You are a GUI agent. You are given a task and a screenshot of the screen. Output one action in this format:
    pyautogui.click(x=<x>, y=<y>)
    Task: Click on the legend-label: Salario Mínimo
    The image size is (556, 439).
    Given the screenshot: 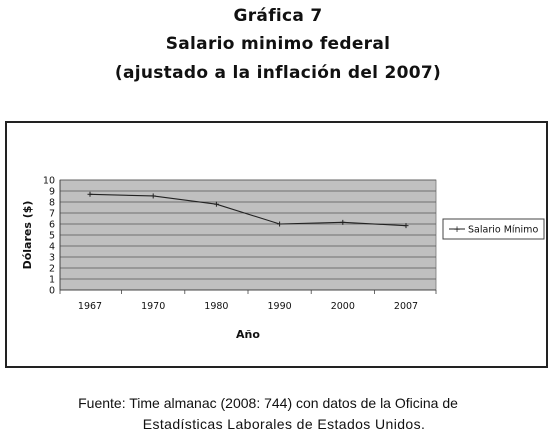 What is the action you would take?
    pyautogui.click(x=503, y=230)
    